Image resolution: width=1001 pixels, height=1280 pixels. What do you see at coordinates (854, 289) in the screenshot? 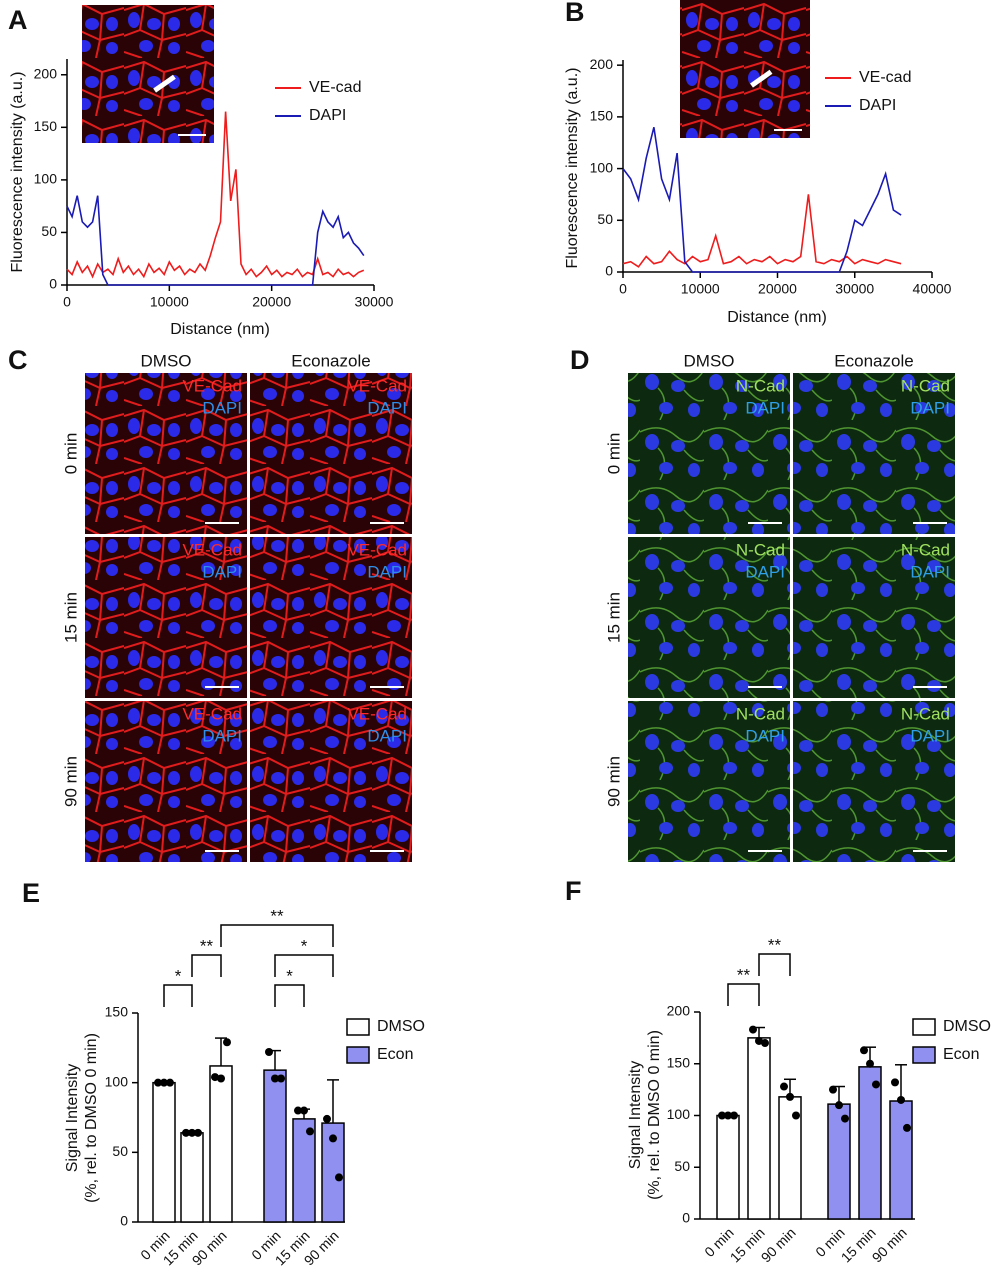
I see `x-tick-label: 30000` at bounding box center [854, 289].